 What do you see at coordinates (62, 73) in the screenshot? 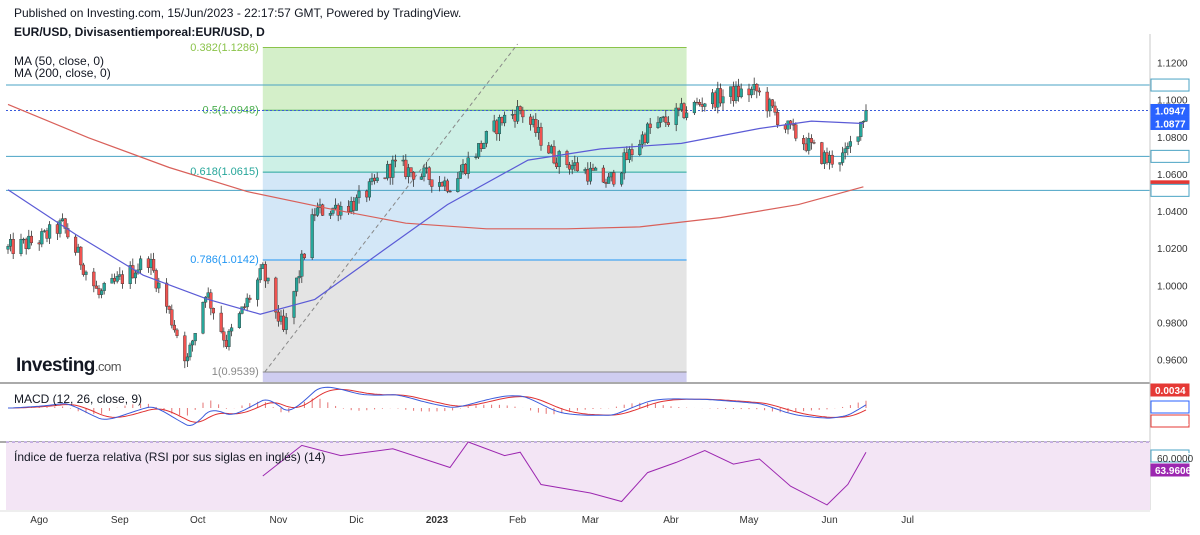
I see `ma200-legend: MA (200, close, 0)` at bounding box center [62, 73].